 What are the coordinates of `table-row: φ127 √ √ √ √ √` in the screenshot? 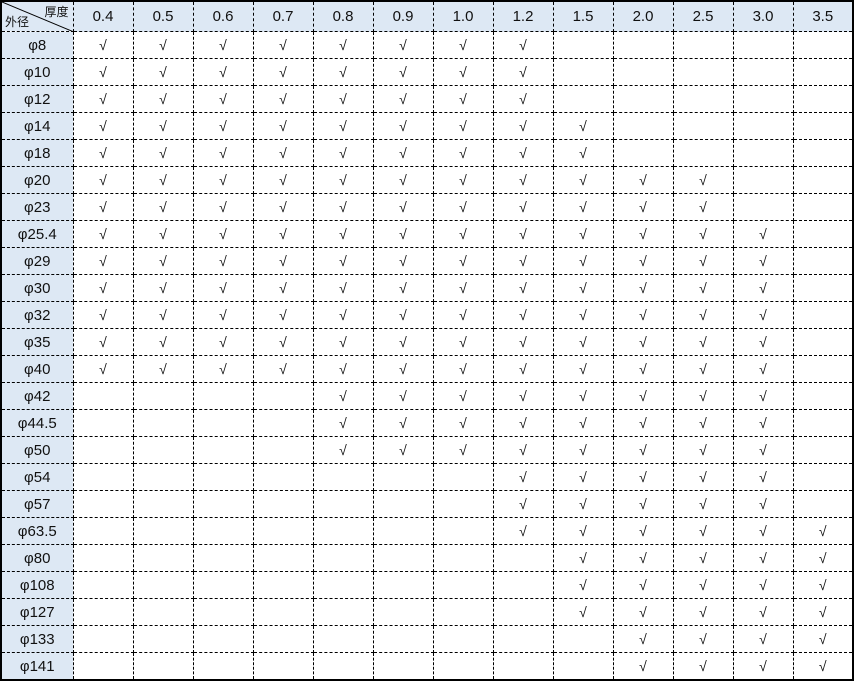 It's located at (427, 612).